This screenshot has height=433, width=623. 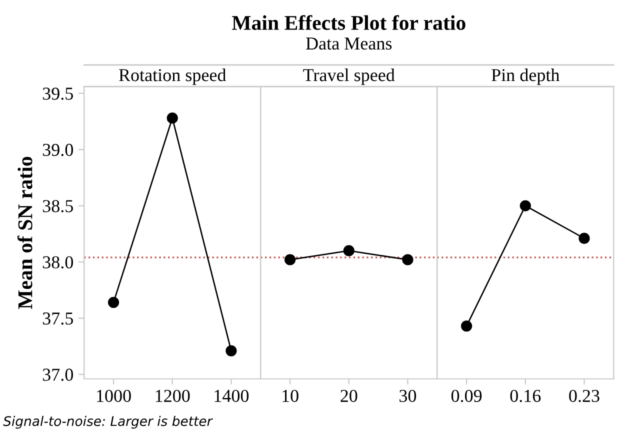 What do you see at coordinates (57, 150) in the screenshot?
I see `y-tick-label: 39.0` at bounding box center [57, 150].